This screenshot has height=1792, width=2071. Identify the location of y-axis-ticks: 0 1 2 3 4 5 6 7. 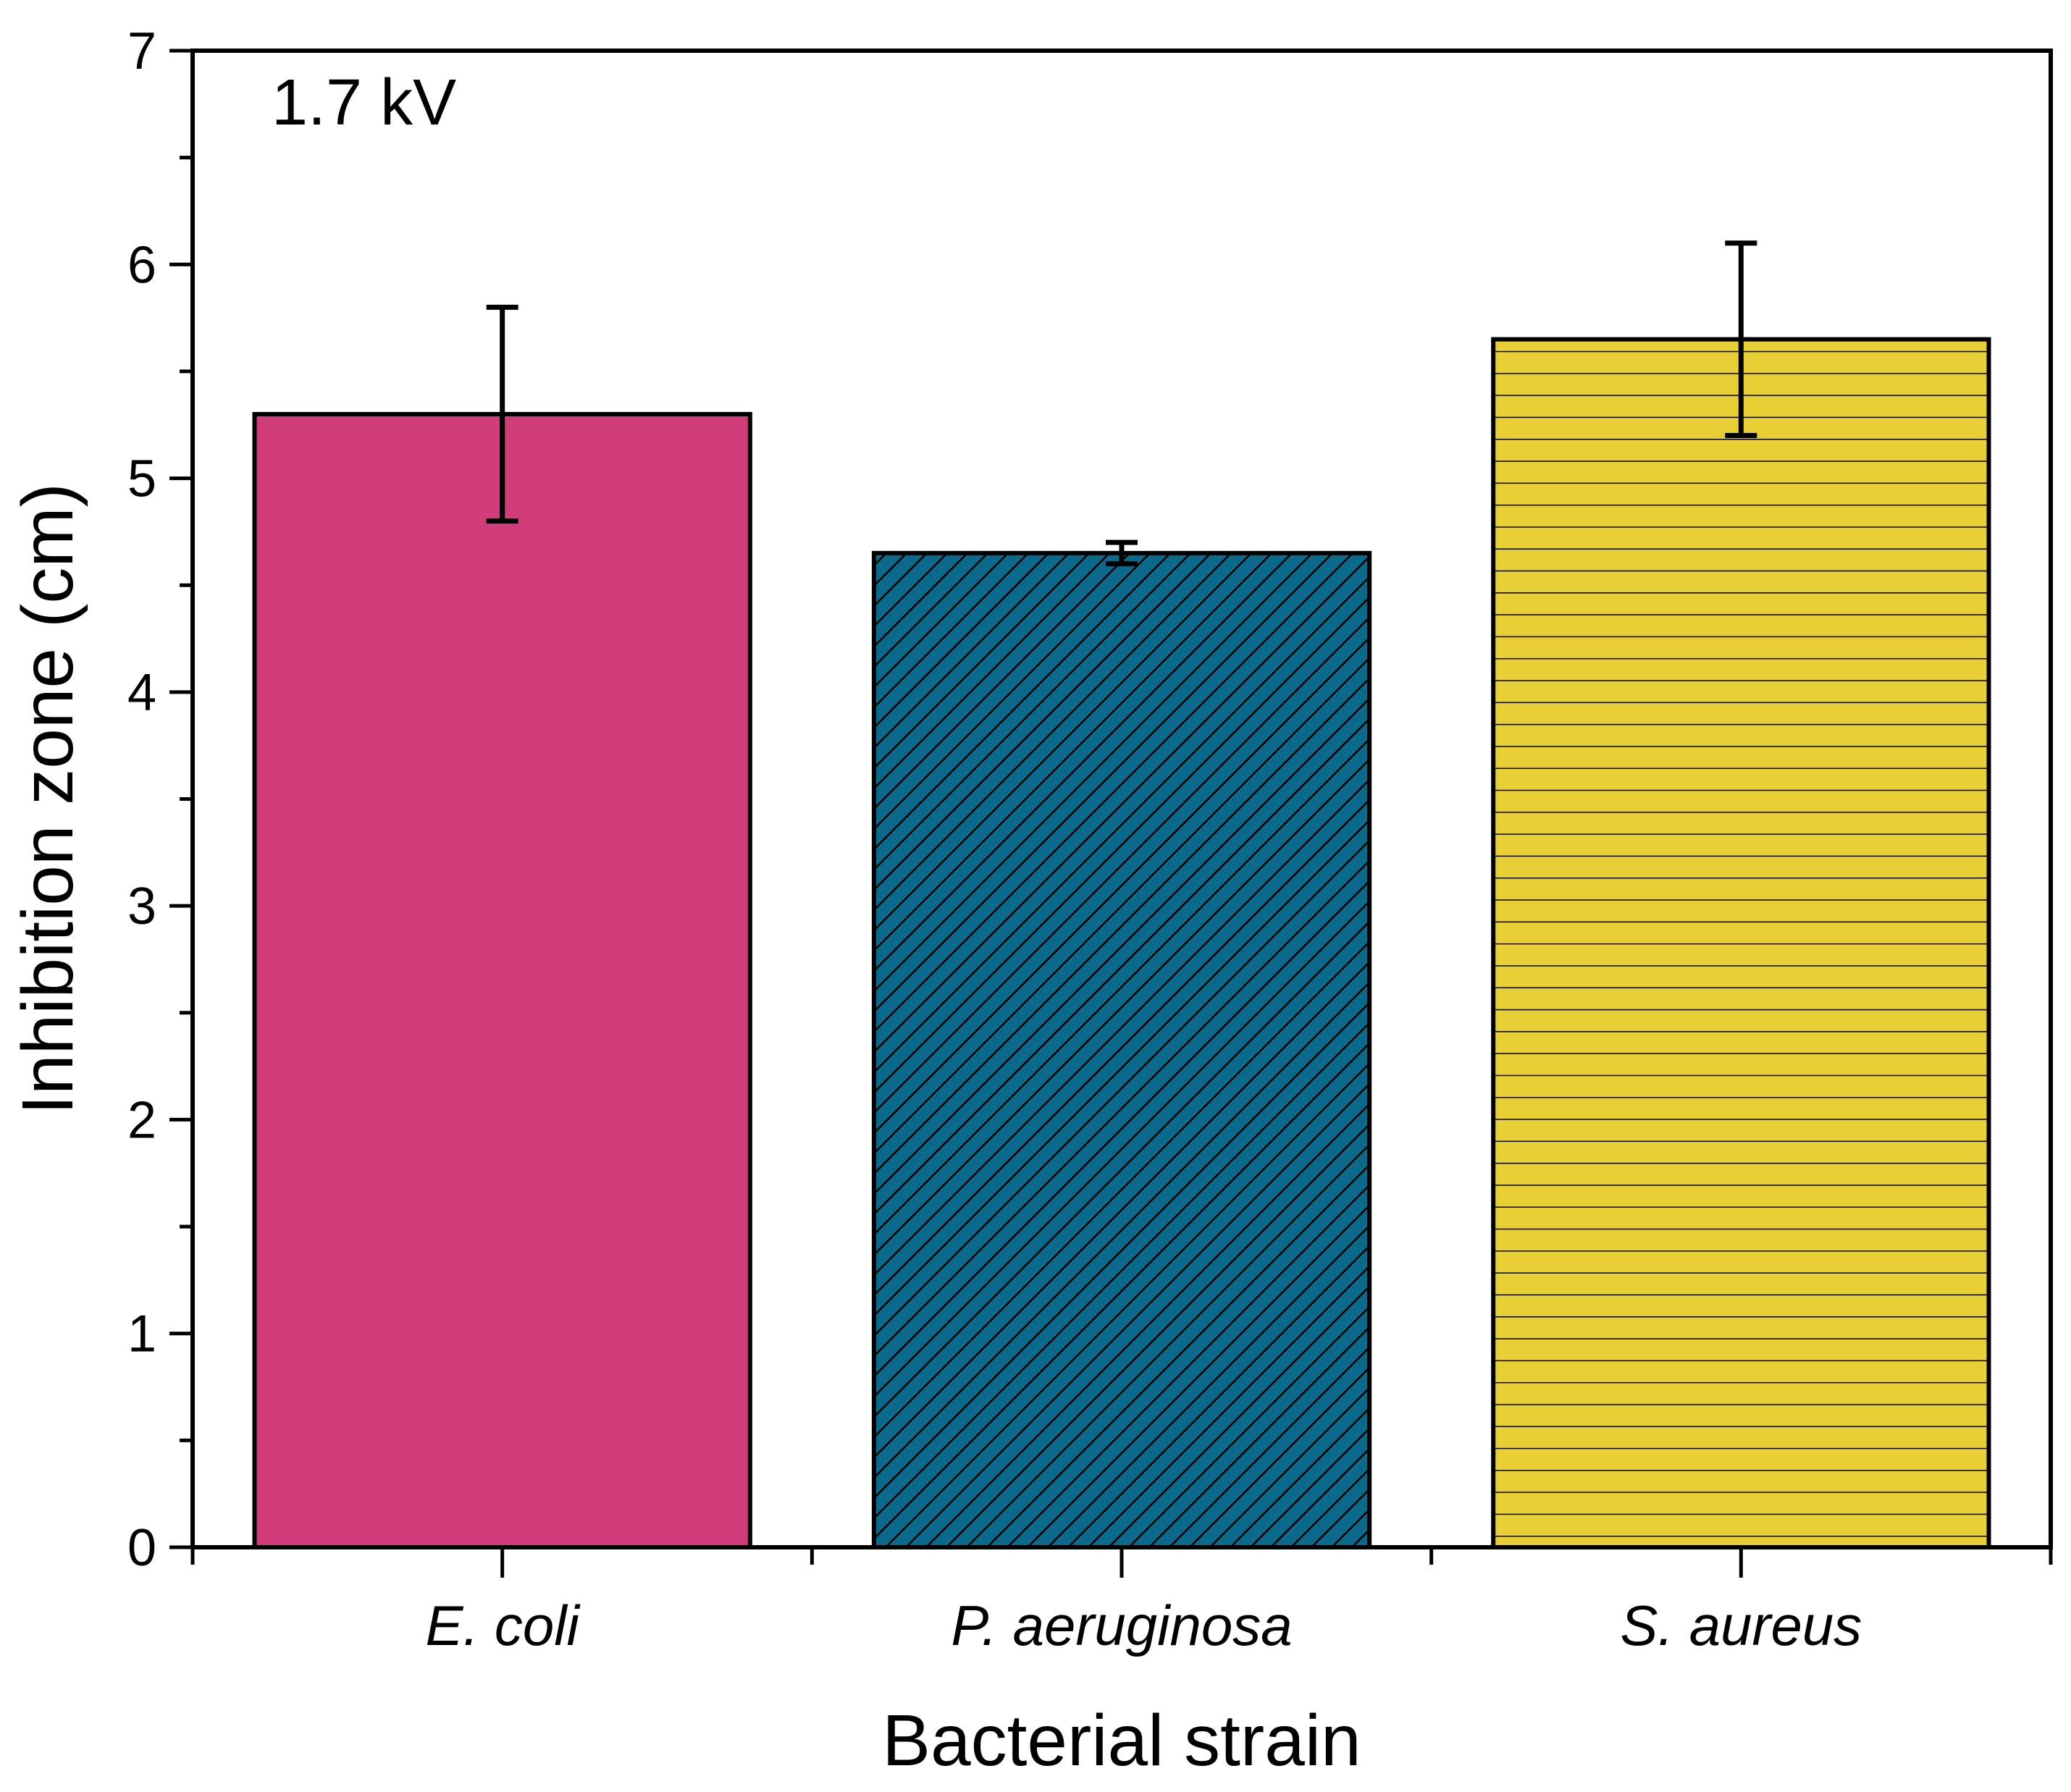
(160, 799).